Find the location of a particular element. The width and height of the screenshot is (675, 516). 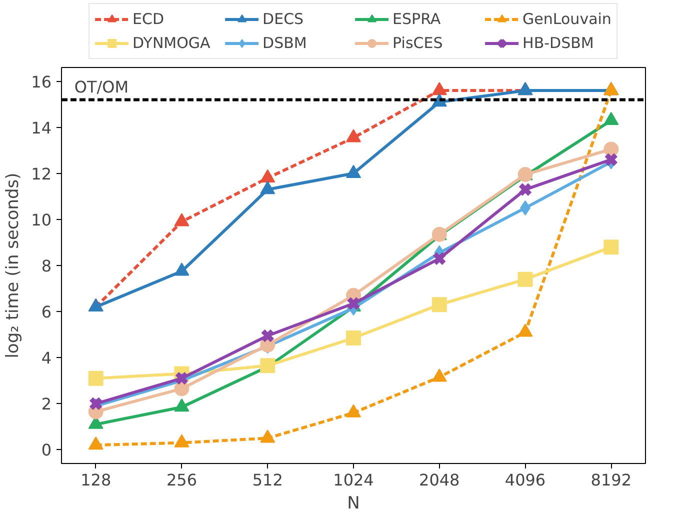

x-tick-label: 1024 is located at coordinates (353, 480).